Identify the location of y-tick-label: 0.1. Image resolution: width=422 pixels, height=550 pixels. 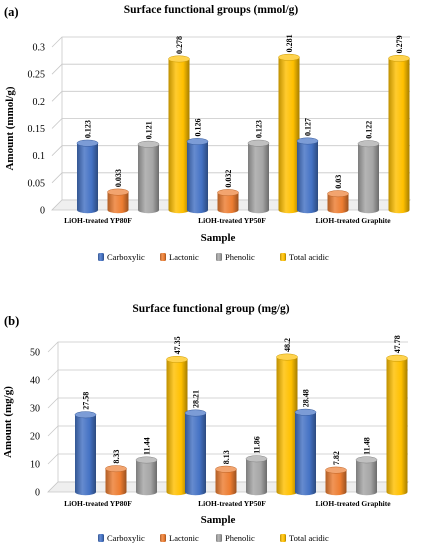
(39, 156).